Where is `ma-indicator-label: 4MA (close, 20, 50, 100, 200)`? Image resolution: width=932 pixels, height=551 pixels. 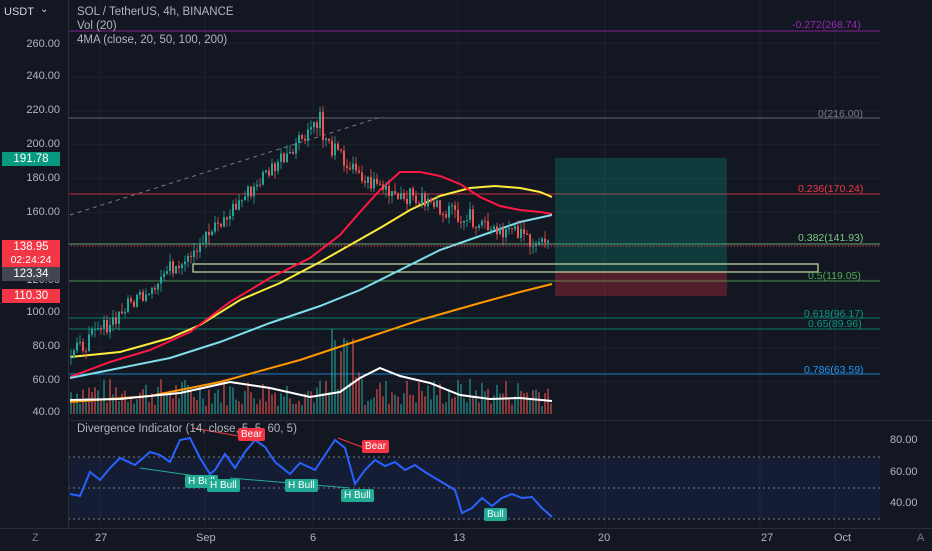
ma-indicator-label: 4MA (close, 20, 50, 100, 200) is located at coordinates (152, 40).